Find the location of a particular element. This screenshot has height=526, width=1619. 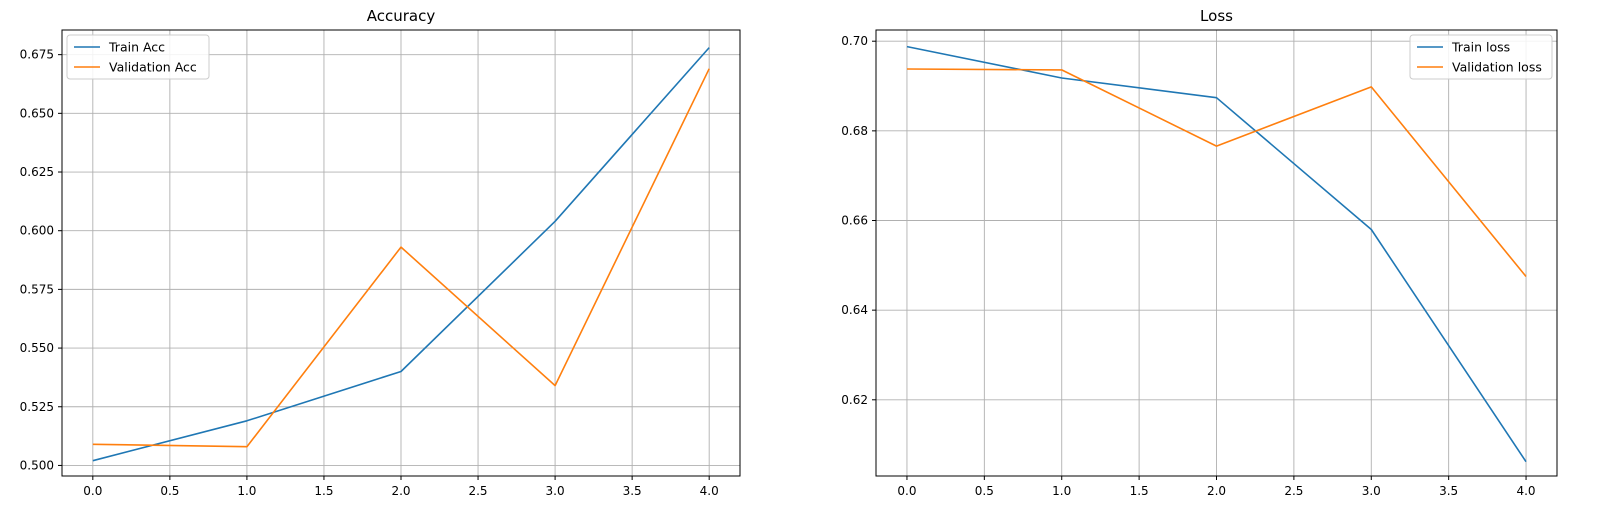

legend: Train loss Validation loss is located at coordinates (1481, 57).